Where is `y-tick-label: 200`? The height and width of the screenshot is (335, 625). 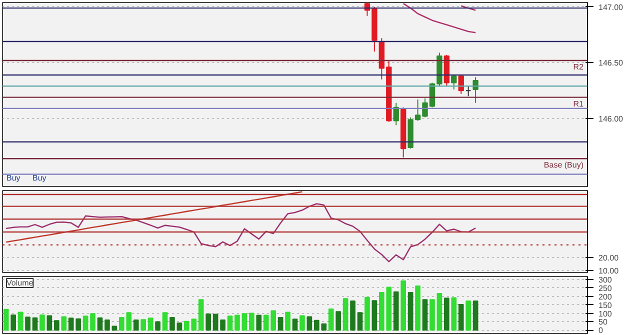 y-tick-label: 200 is located at coordinates (605, 297).